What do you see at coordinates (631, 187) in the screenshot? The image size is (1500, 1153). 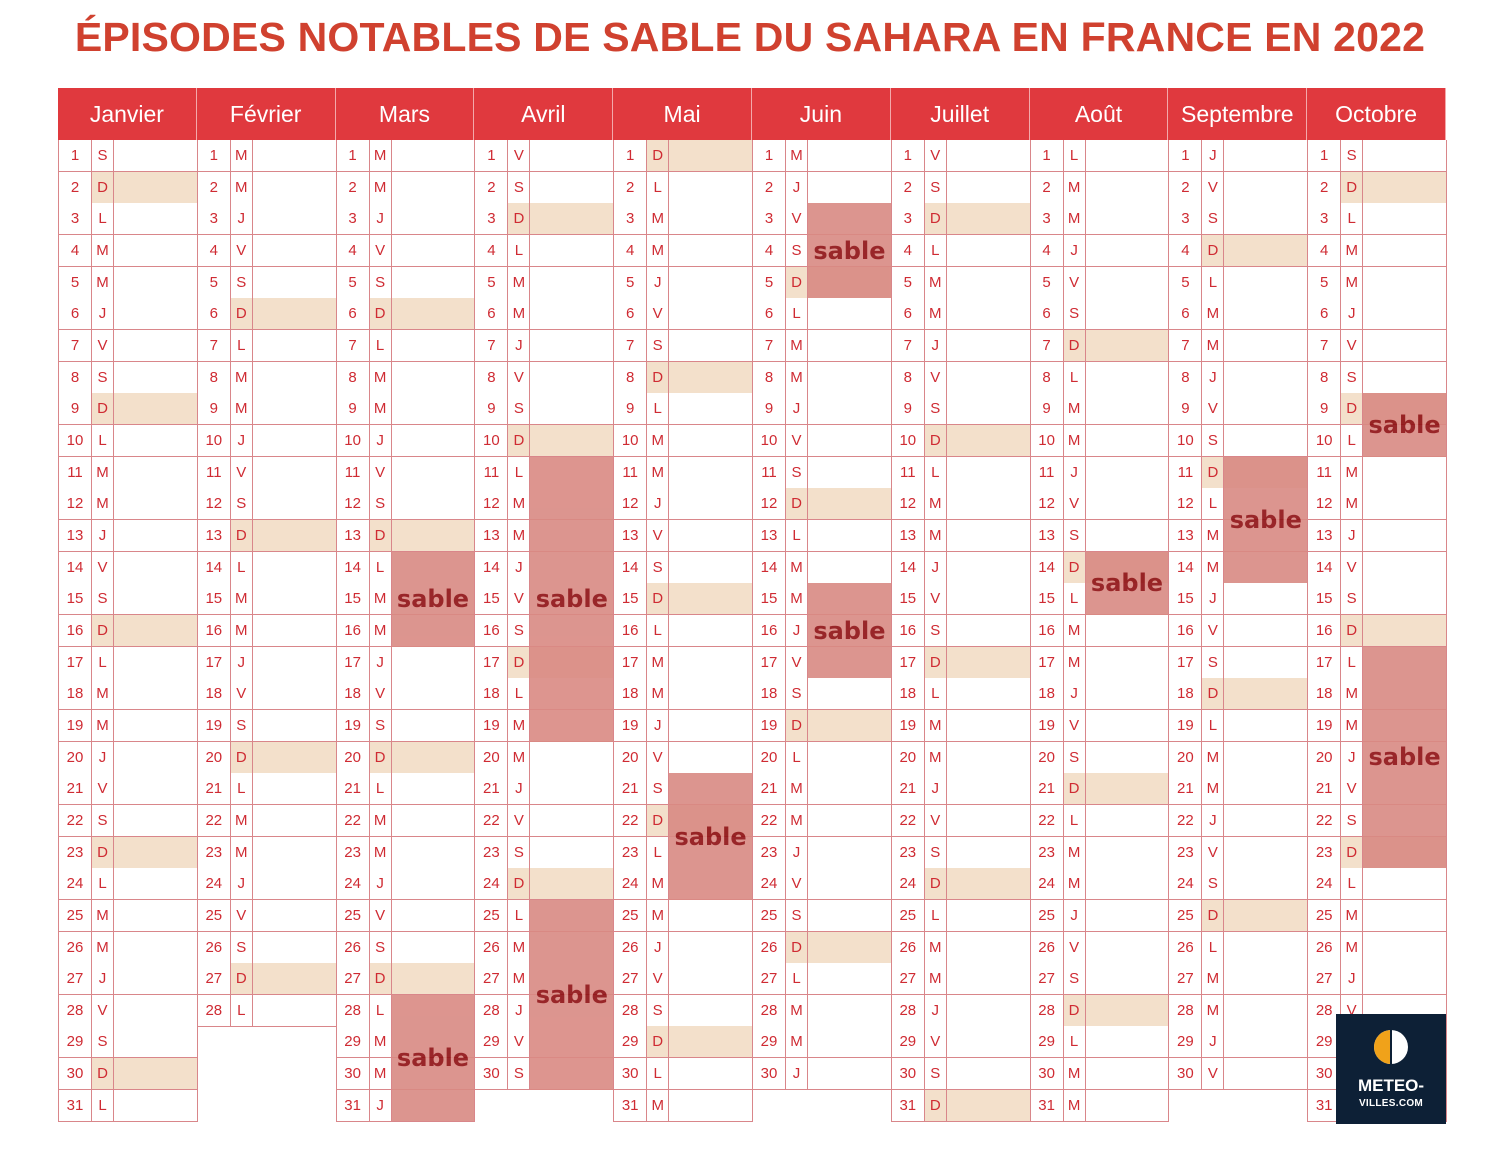 I see `day-number: 2` at bounding box center [631, 187].